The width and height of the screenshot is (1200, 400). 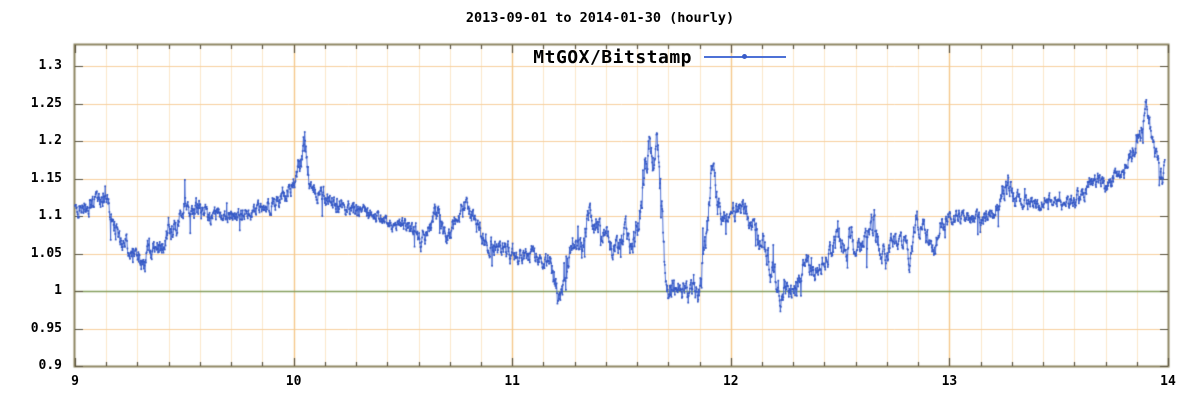 What do you see at coordinates (50, 365) in the screenshot?
I see `y-axis-tick-label: 0.9` at bounding box center [50, 365].